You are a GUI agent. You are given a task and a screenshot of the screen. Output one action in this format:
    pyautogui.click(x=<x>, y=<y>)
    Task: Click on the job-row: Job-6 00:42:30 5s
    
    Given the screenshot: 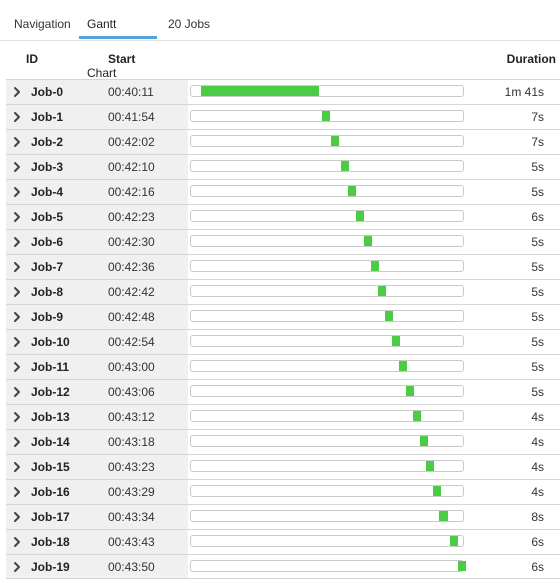 What is the action you would take?
    pyautogui.click(x=283, y=241)
    